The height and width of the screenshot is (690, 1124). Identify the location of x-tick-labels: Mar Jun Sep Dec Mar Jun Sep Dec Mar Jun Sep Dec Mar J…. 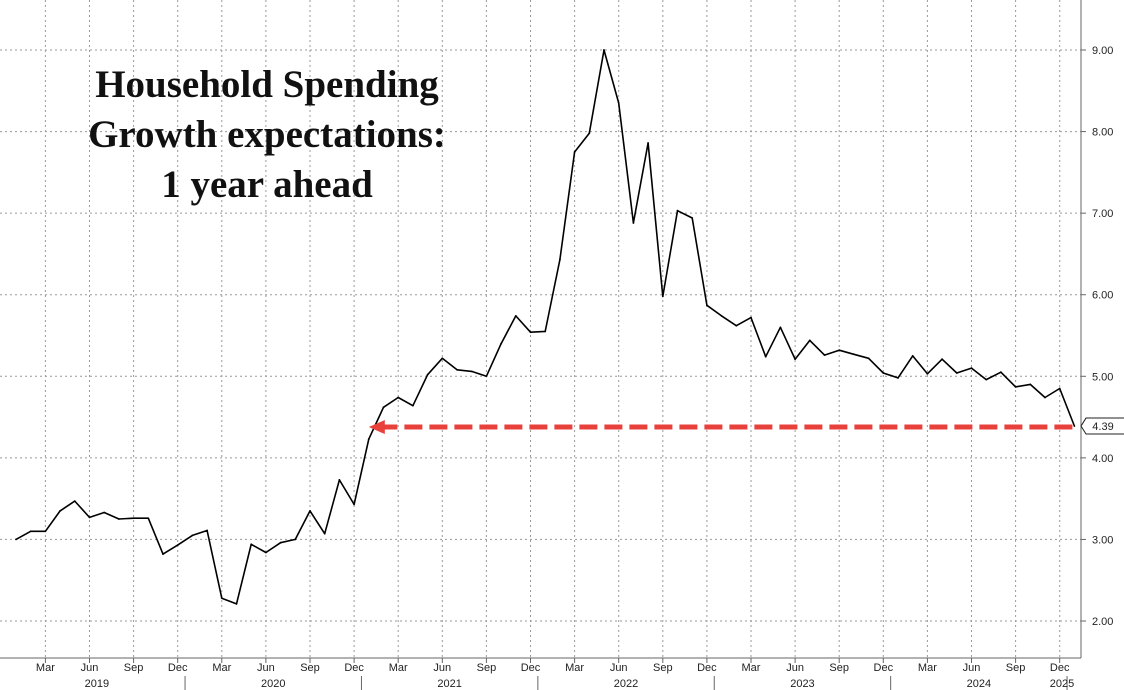
(553, 666).